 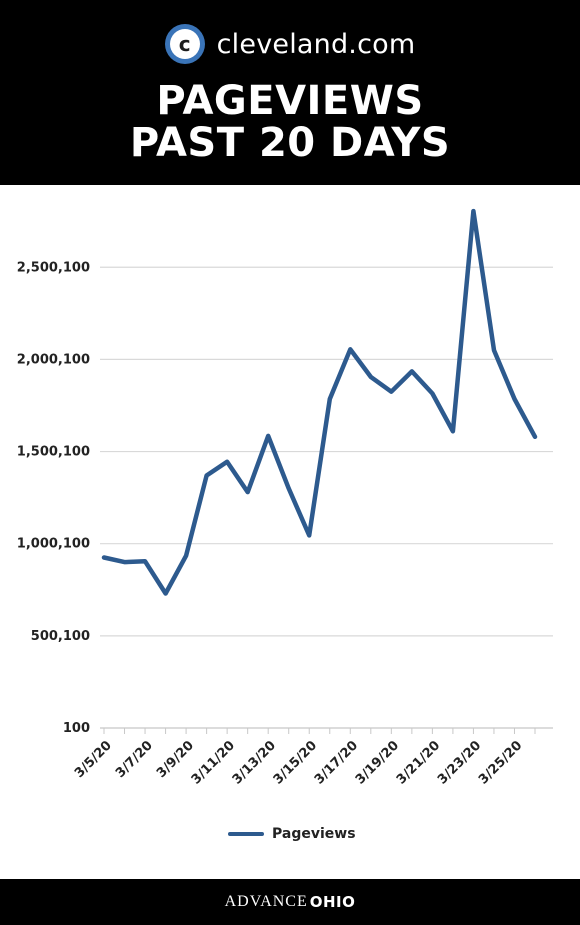 I want to click on x-tick-label: 3/7/20, so click(x=134, y=759).